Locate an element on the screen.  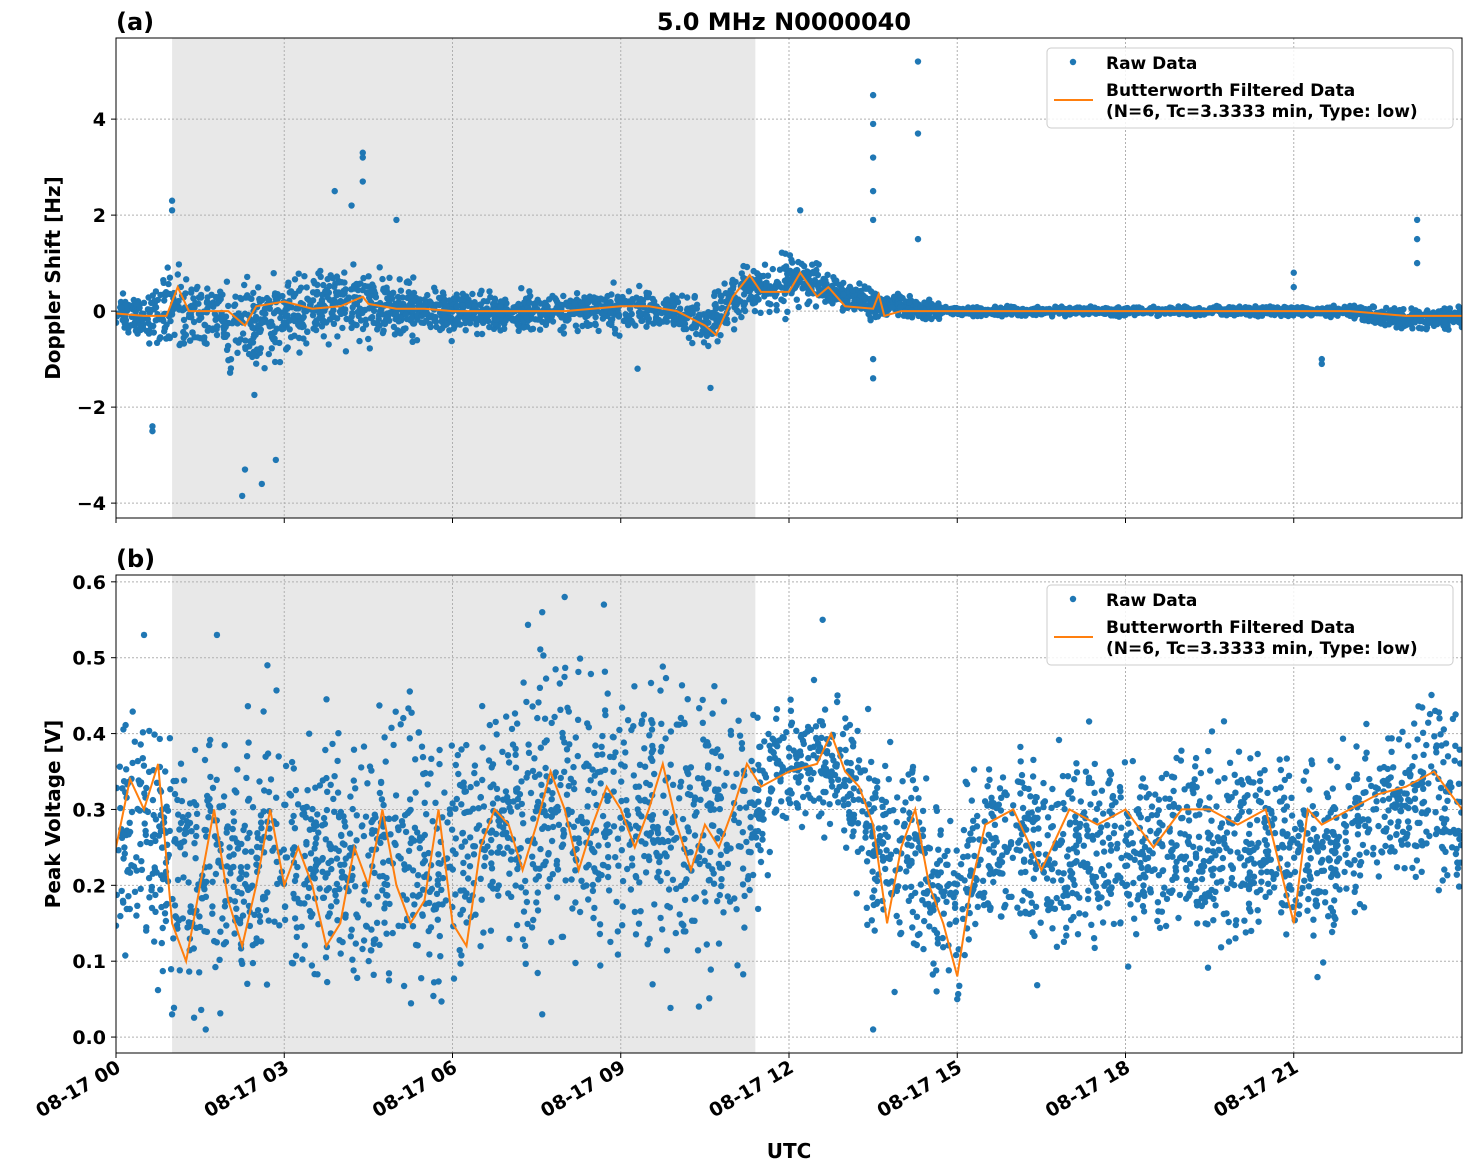
y-tick-label: 4 is located at coordinates (99, 120).